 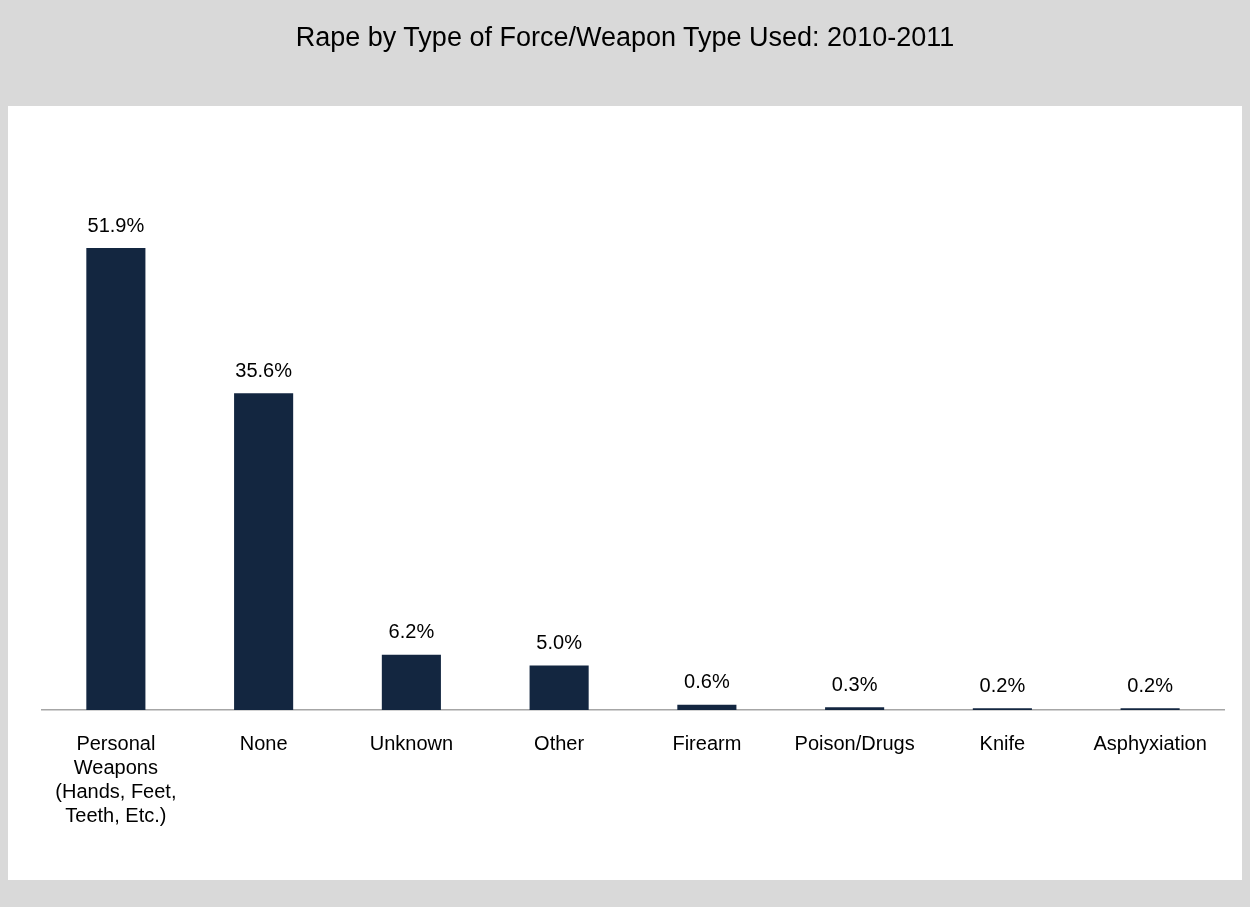 I want to click on data-label: 0.3%, so click(x=854, y=683).